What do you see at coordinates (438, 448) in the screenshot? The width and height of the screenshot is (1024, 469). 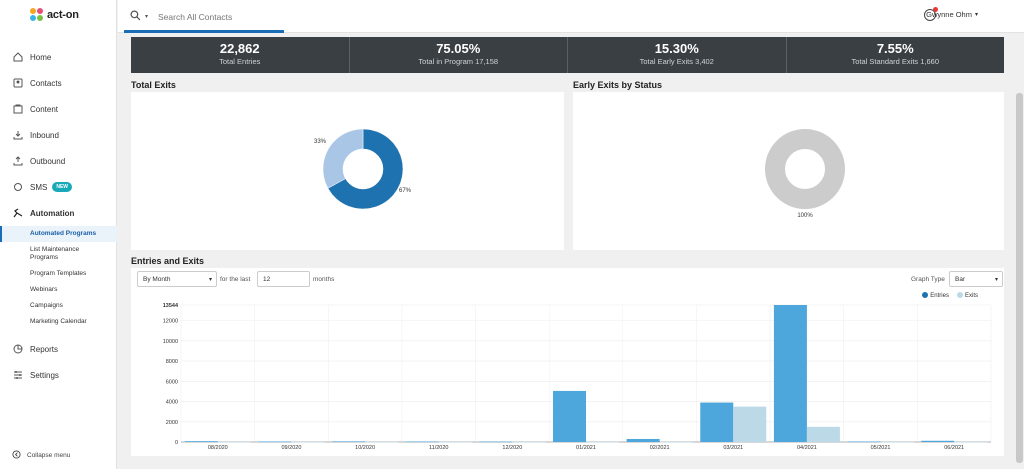 I see `x-tick-label: 11/2020` at bounding box center [438, 448].